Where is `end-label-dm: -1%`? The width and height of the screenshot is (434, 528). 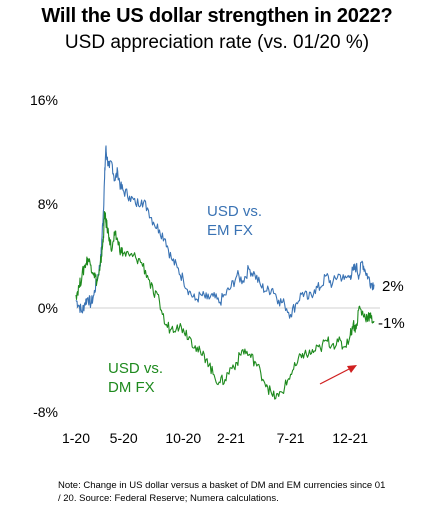 end-label-dm: -1% is located at coordinates (391, 323).